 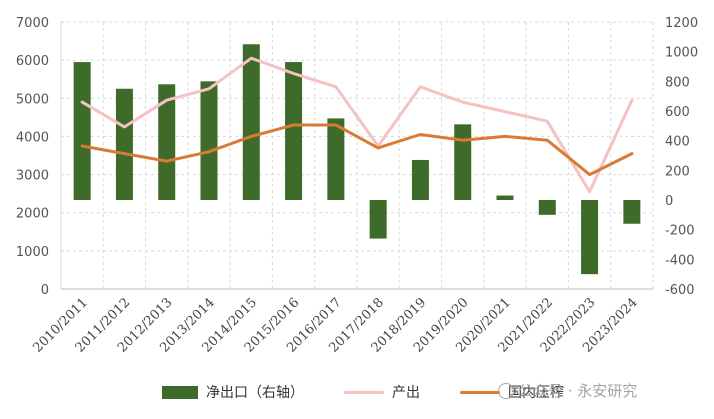 What do you see at coordinates (680, 260) in the screenshot?
I see `y-right-tick-label: -400` at bounding box center [680, 260].